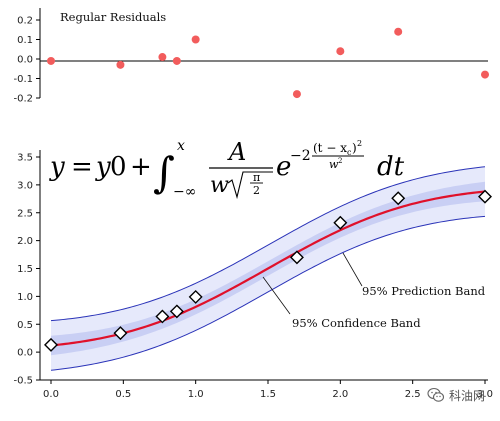 The height and width of the screenshot is (421, 500). What do you see at coordinates (485, 394) in the screenshot?
I see `main-x-tick-label: 3.0` at bounding box center [485, 394].